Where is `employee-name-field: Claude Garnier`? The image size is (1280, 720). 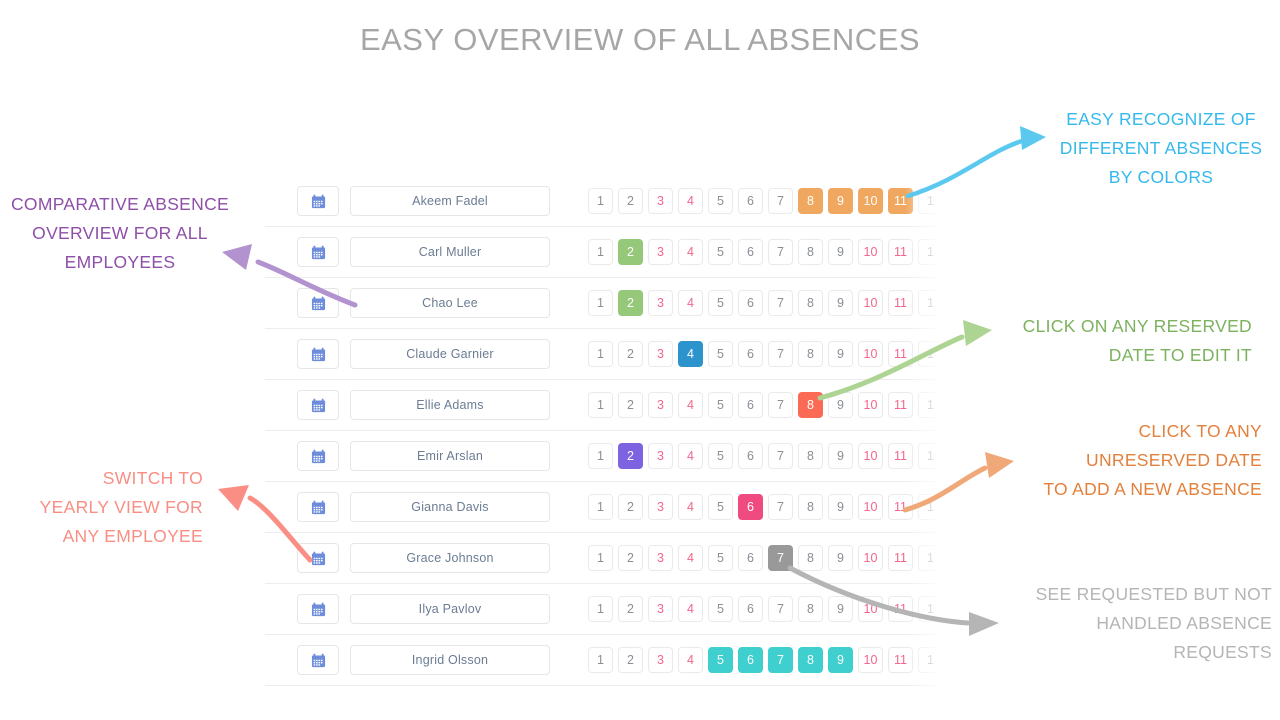
employee-name-field: Claude Garnier is located at coordinates (450, 354).